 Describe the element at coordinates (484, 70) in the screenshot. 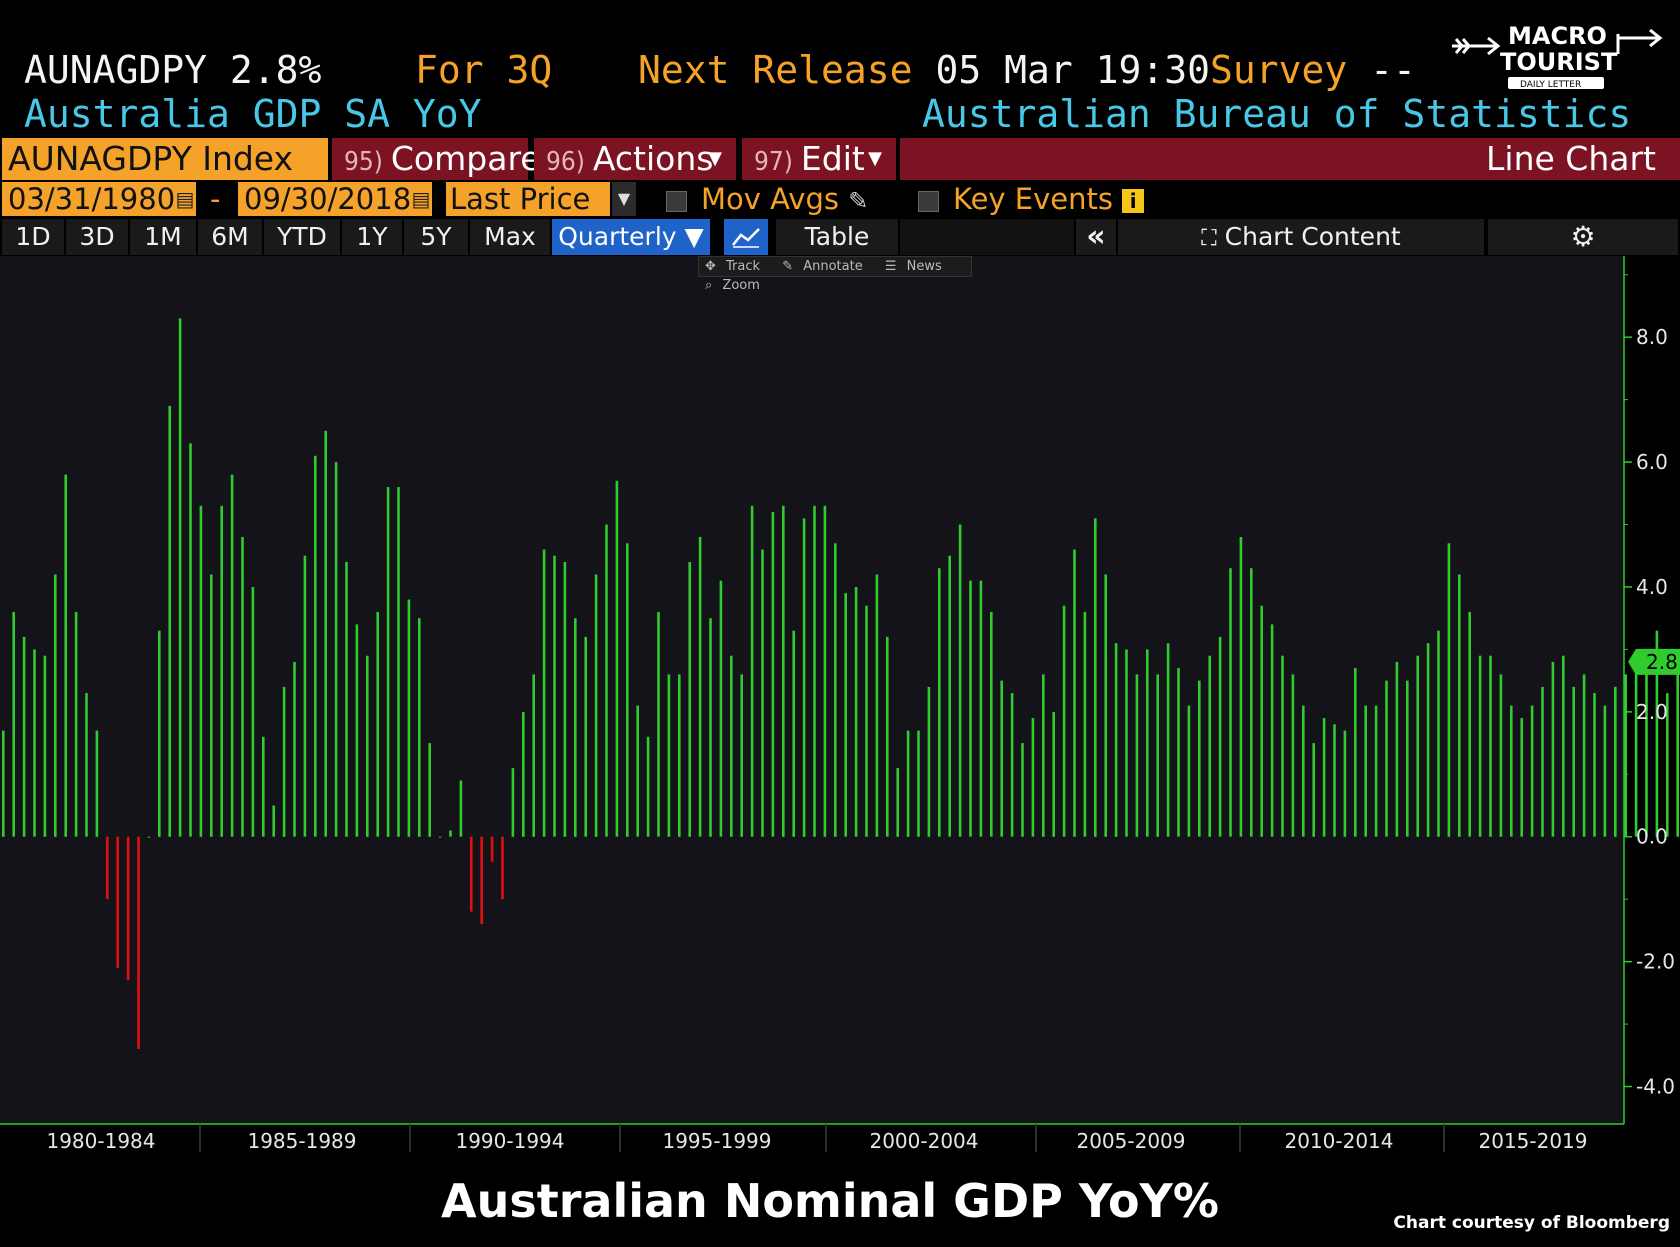

I see `for-period: For 3Q` at that location.